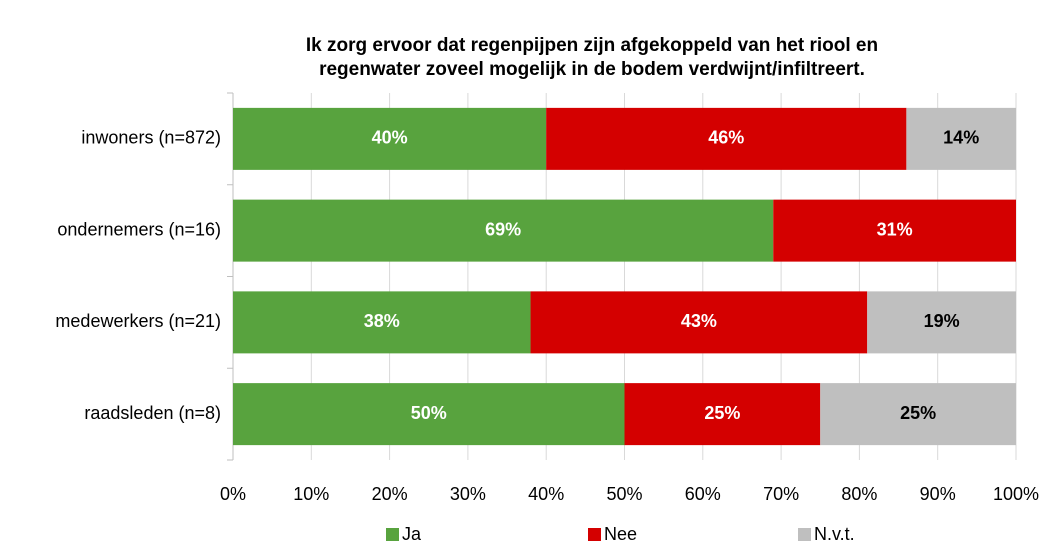 The width and height of the screenshot is (1045, 544). Describe the element at coordinates (546, 494) in the screenshot. I see `x-tick-label: 40%` at that location.